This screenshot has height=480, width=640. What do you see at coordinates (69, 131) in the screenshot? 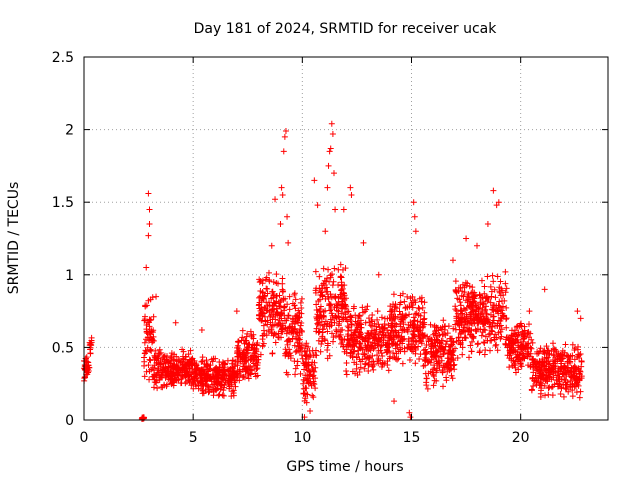
I see `y-tick-label: 2` at bounding box center [69, 131].